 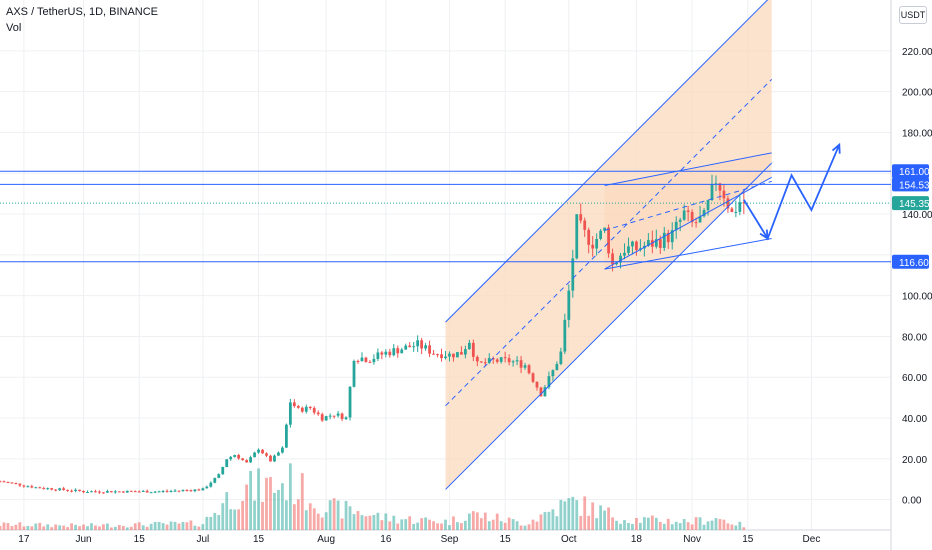 I want to click on price-level-tag, so click(x=910, y=184).